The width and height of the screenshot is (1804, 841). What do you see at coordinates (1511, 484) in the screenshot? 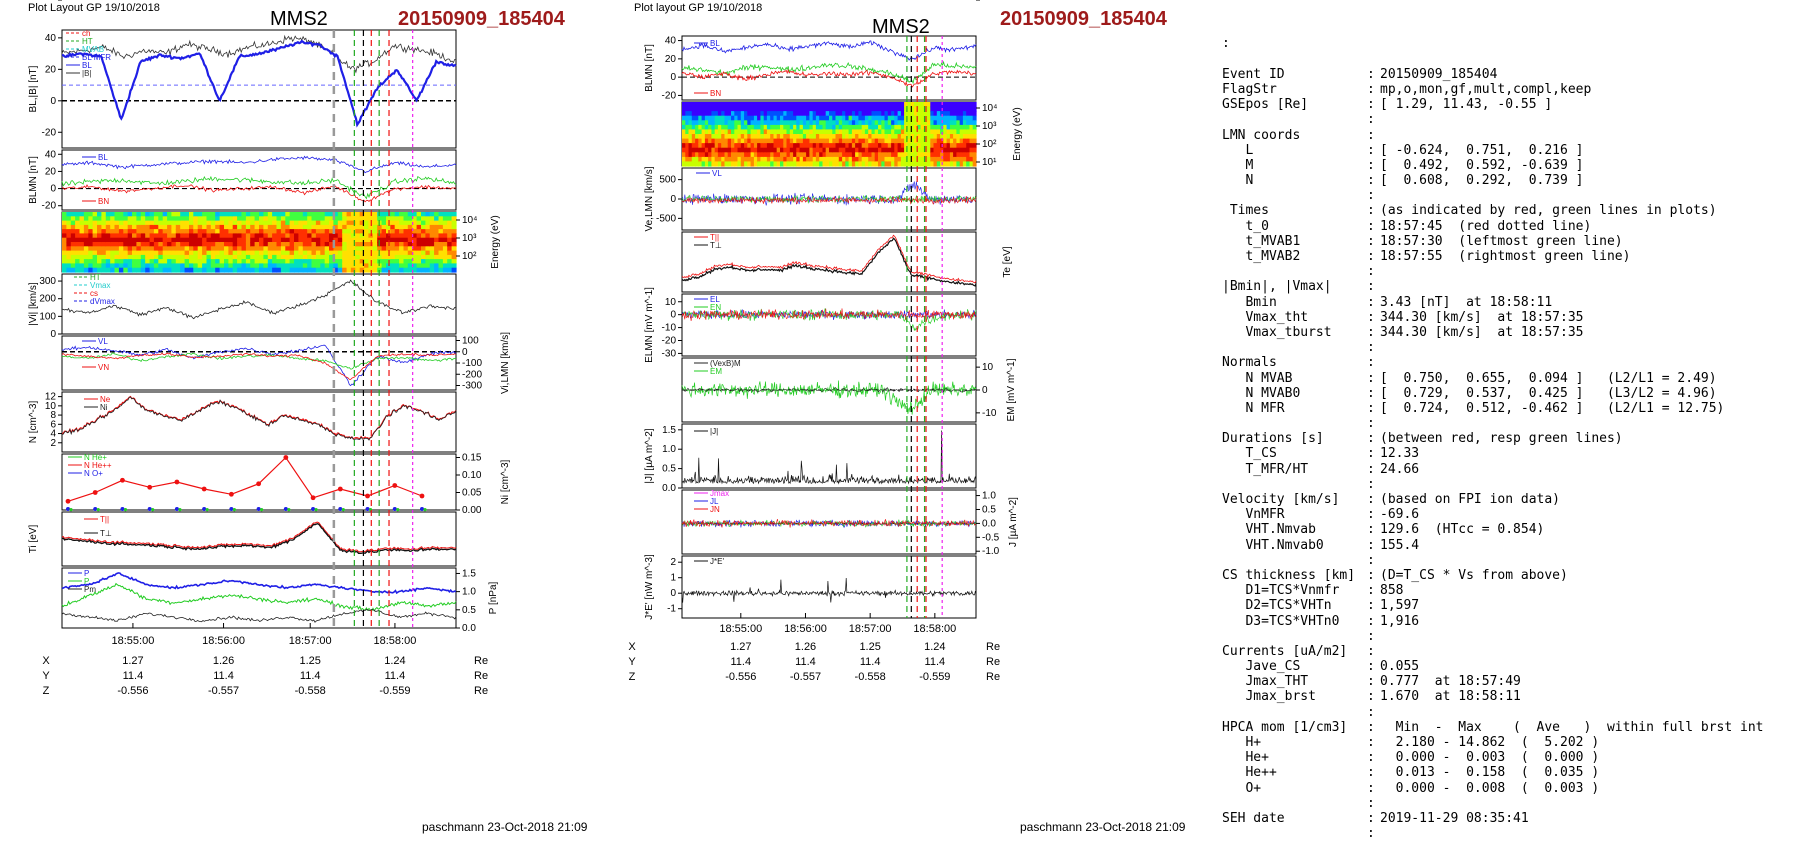
I see `summary-row: :` at bounding box center [1511, 484].